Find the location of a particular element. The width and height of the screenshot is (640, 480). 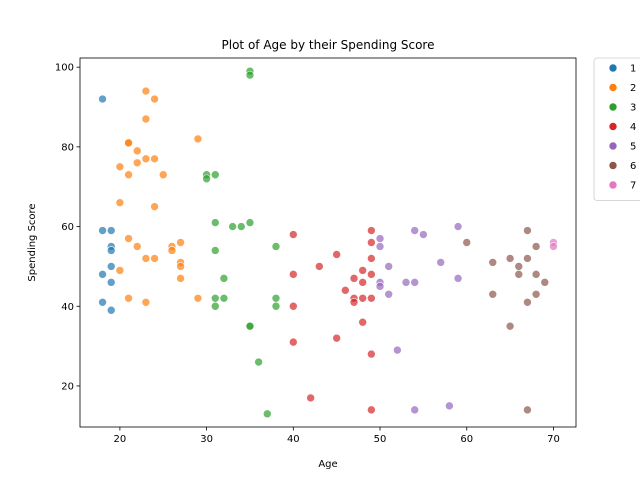

x-tick-label-1: 20 is located at coordinates (120, 439).